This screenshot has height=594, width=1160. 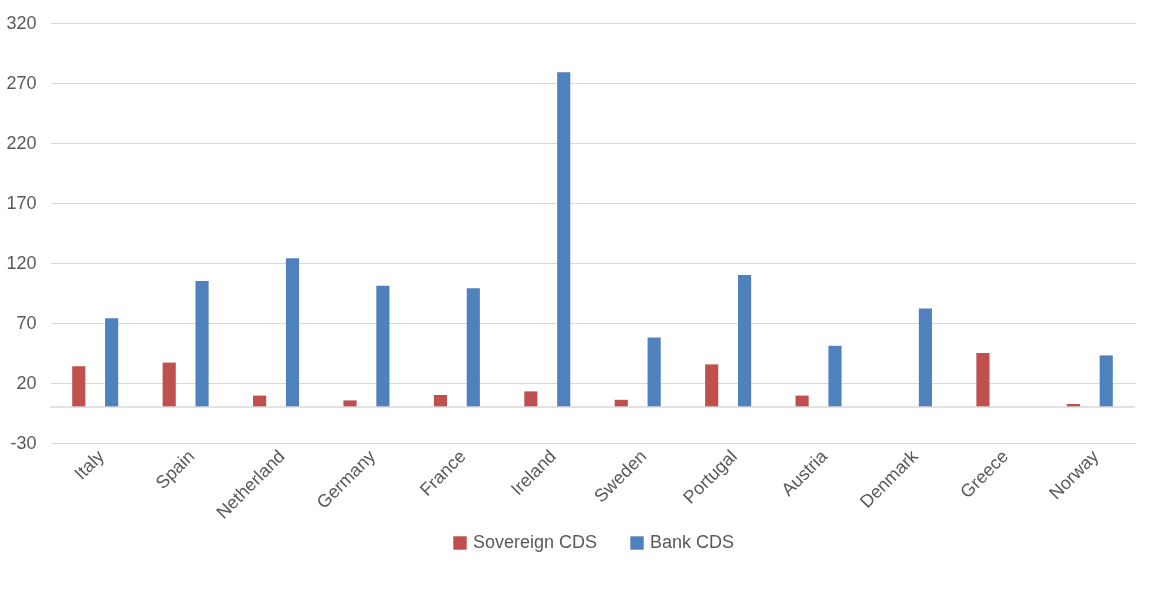 I want to click on y-tick-label: 270, so click(x=21, y=82).